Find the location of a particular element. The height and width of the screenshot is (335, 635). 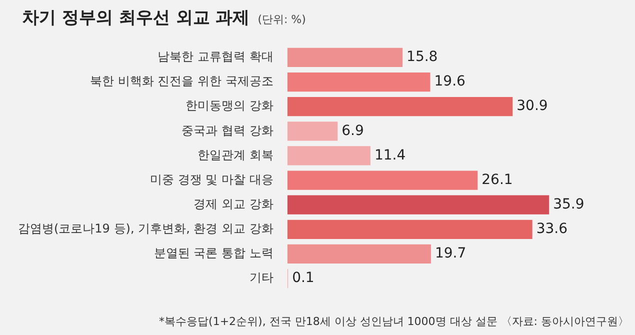

text: 차기 정부의 최우선 외교 과제 is located at coordinates (136, 18).